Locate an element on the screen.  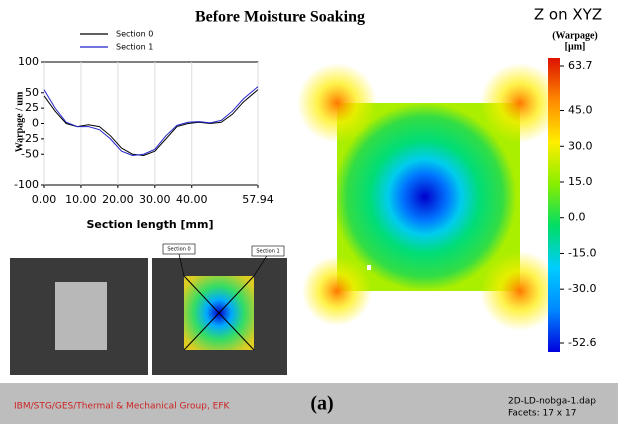
photo-right: Section 0 Section 1 is located at coordinates (219, 309).